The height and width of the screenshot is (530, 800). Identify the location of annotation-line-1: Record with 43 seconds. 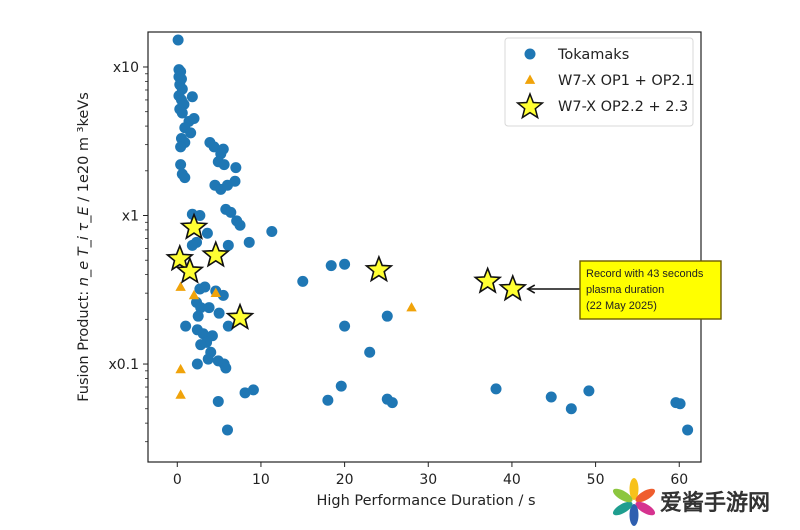
(645, 274).